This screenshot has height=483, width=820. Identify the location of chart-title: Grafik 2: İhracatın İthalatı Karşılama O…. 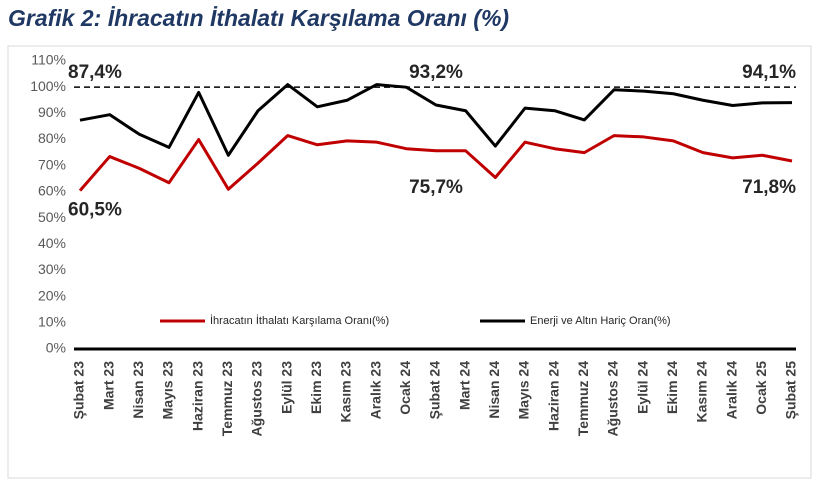
(258, 18).